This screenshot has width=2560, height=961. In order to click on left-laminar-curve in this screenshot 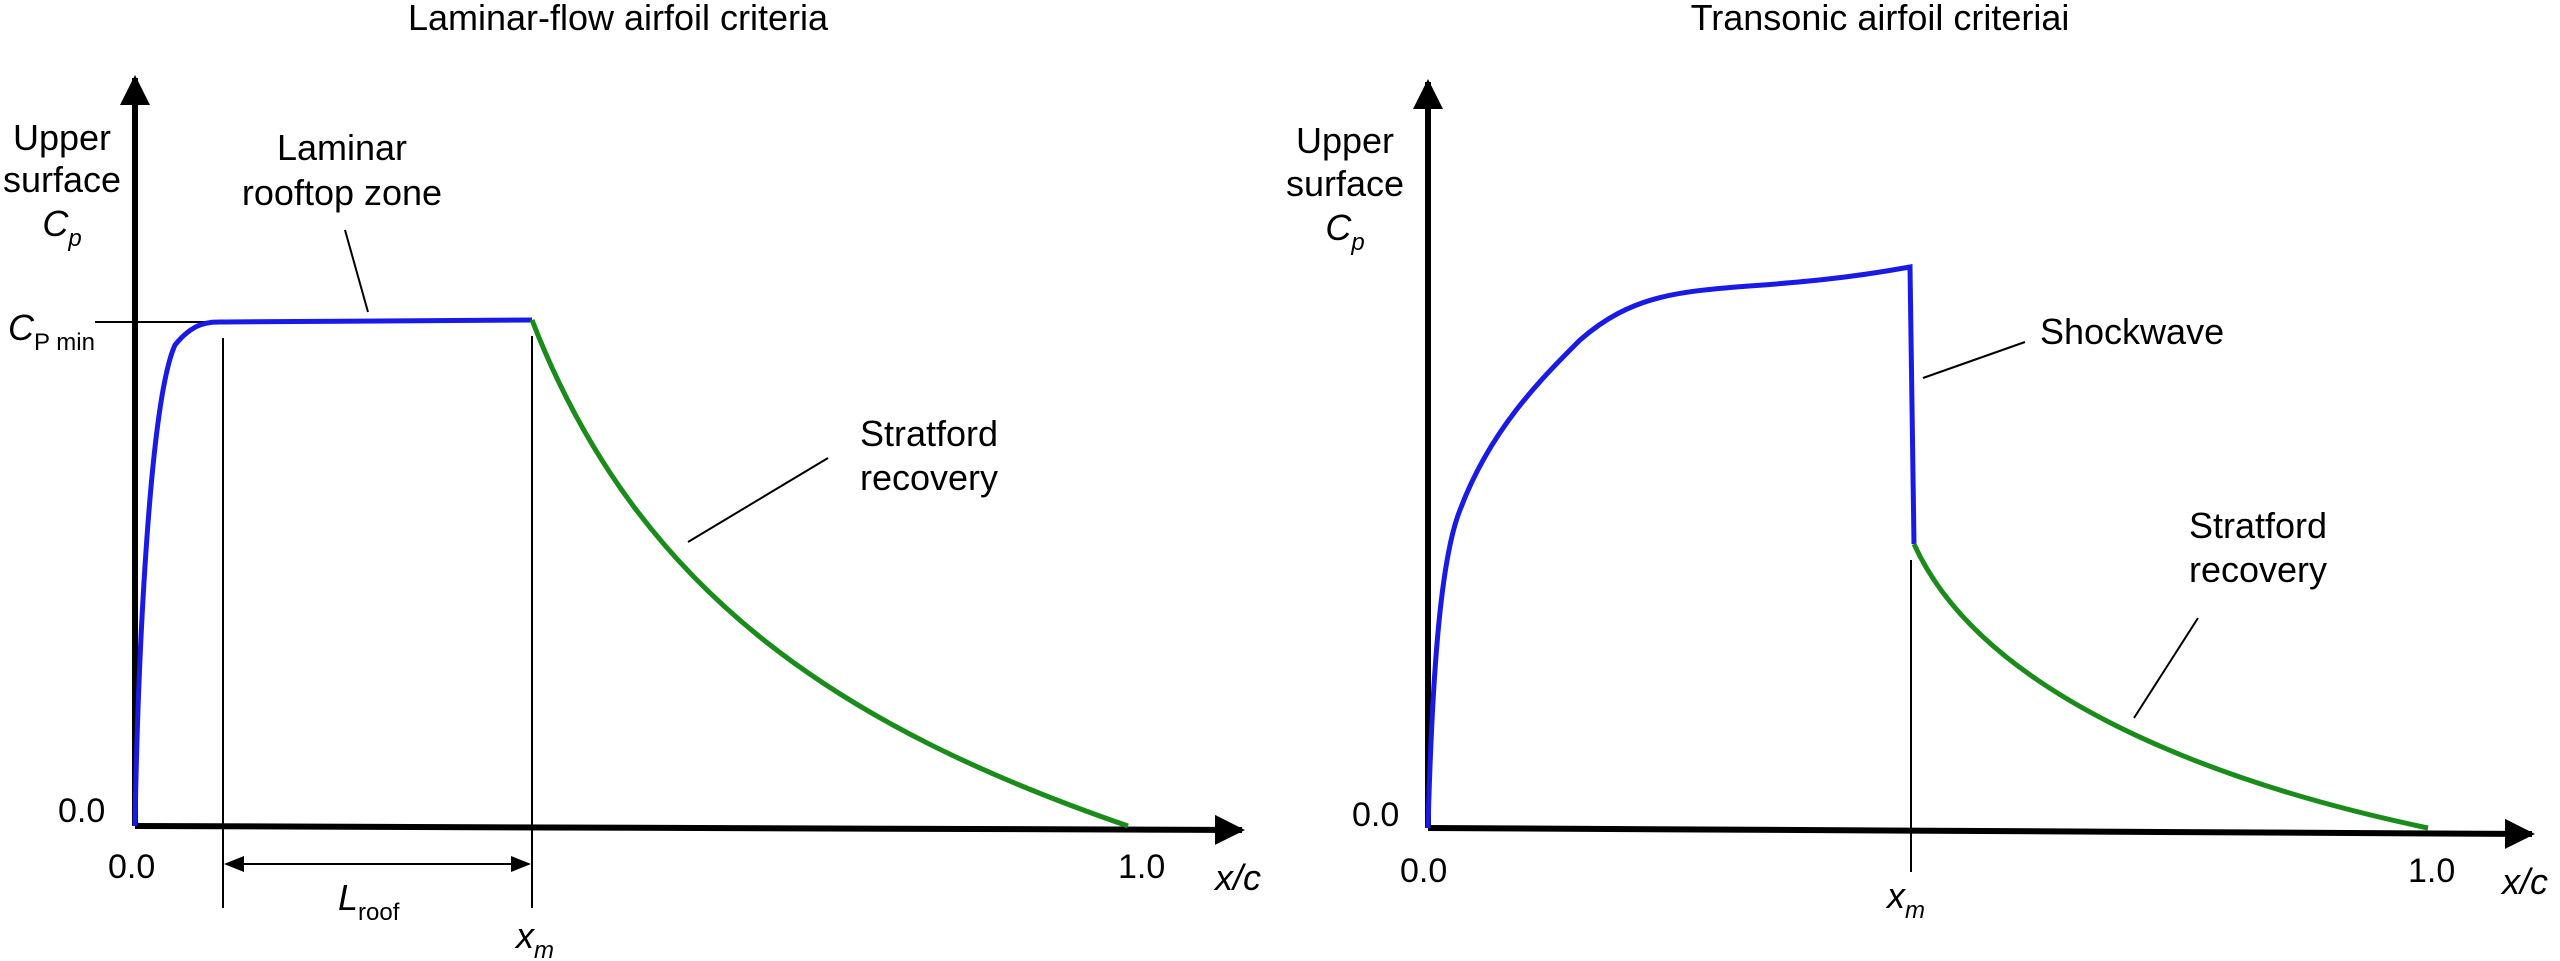, I will do `click(332, 572)`.